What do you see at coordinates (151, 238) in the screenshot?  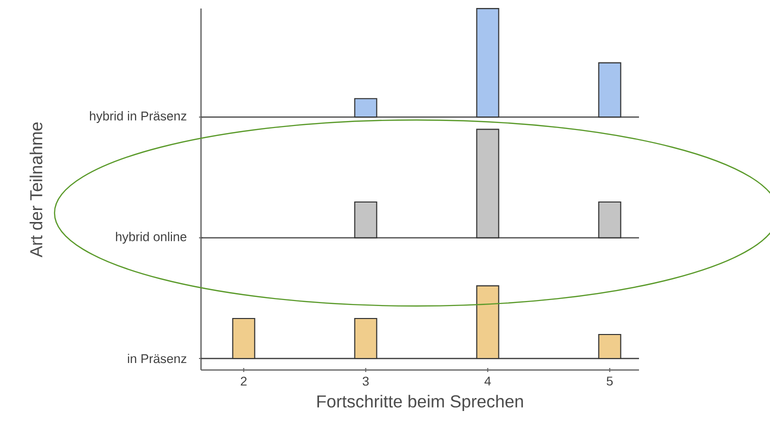 I see `text: hybrid online` at bounding box center [151, 238].